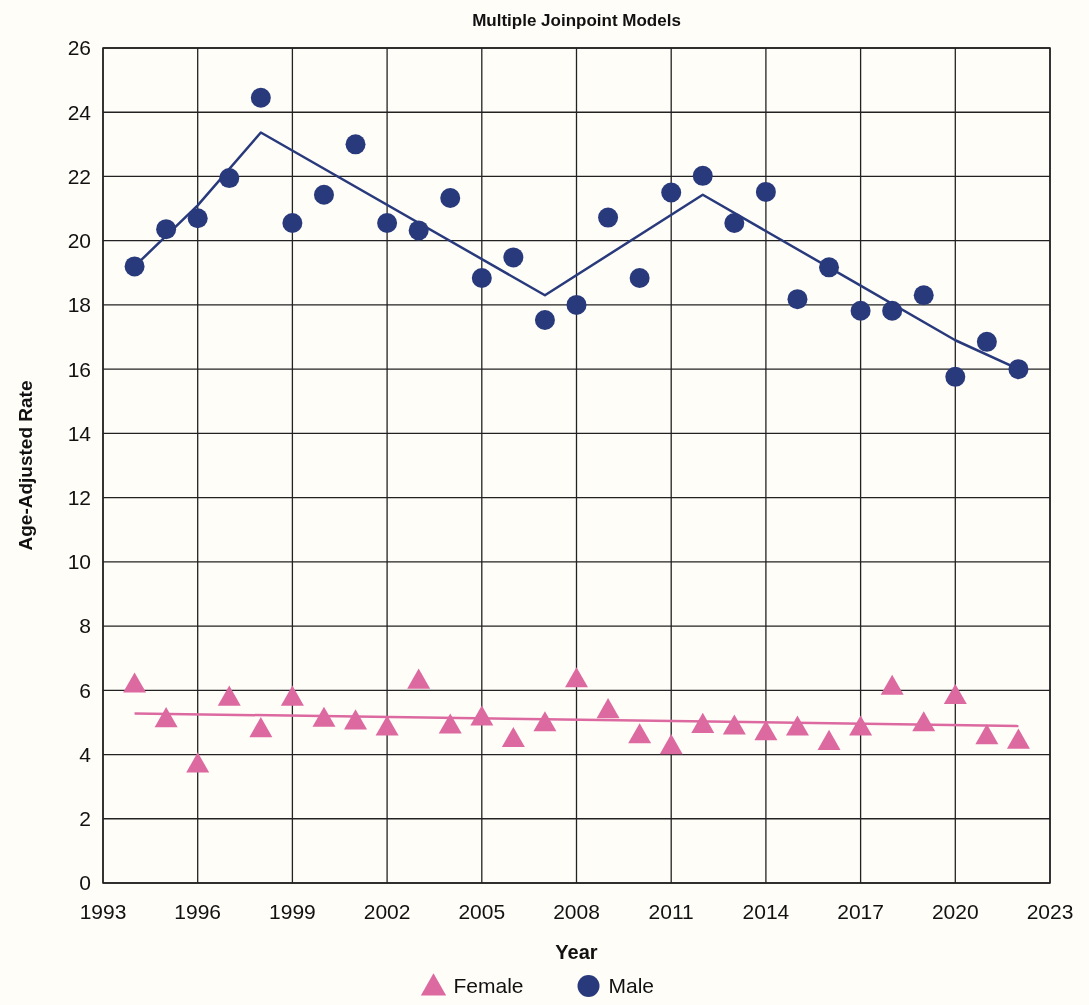 The height and width of the screenshot is (1005, 1089). Describe the element at coordinates (79, 369) in the screenshot. I see `y-tick-label: 16` at that location.